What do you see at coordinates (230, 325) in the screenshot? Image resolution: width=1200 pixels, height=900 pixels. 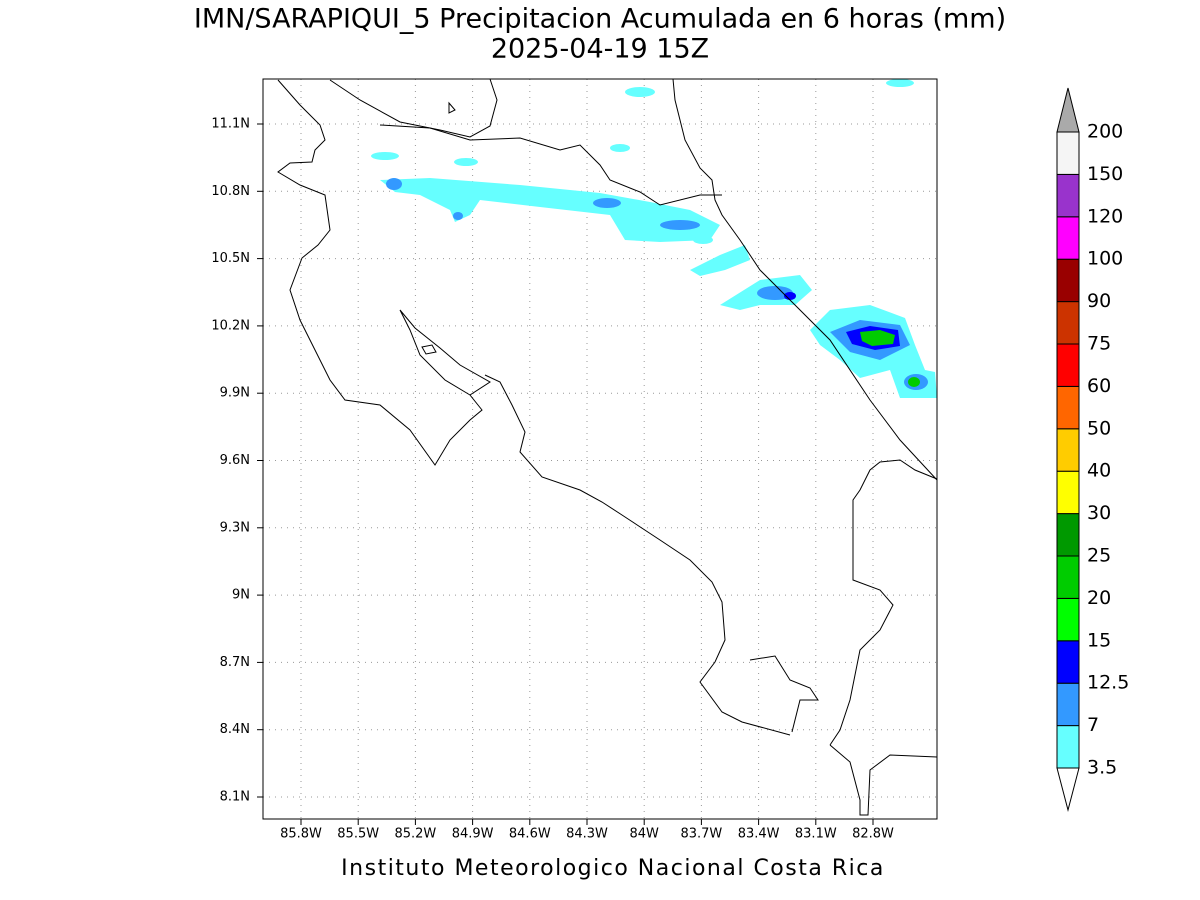 I see `lat-label: 10.2N` at bounding box center [230, 325].